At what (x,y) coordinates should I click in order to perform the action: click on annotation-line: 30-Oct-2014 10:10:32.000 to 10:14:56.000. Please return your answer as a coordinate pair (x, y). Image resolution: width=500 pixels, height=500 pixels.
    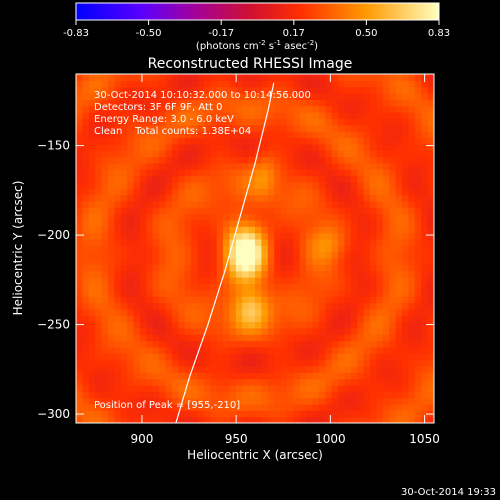
    Looking at the image, I should click on (202, 95).